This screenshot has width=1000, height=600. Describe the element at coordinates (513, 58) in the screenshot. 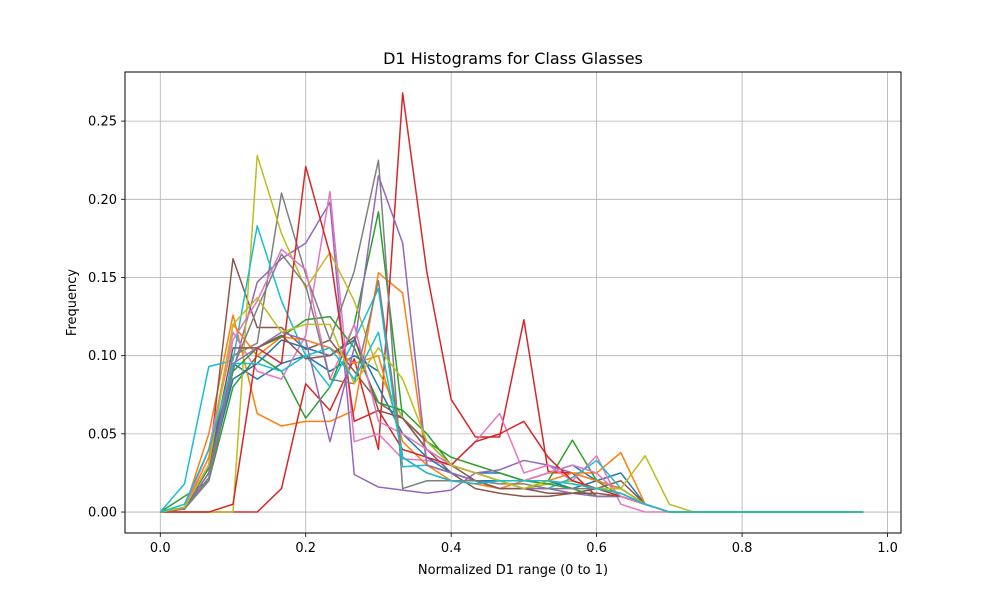

I see `chart-title: D1 Histograms for Class Glasses` at that location.